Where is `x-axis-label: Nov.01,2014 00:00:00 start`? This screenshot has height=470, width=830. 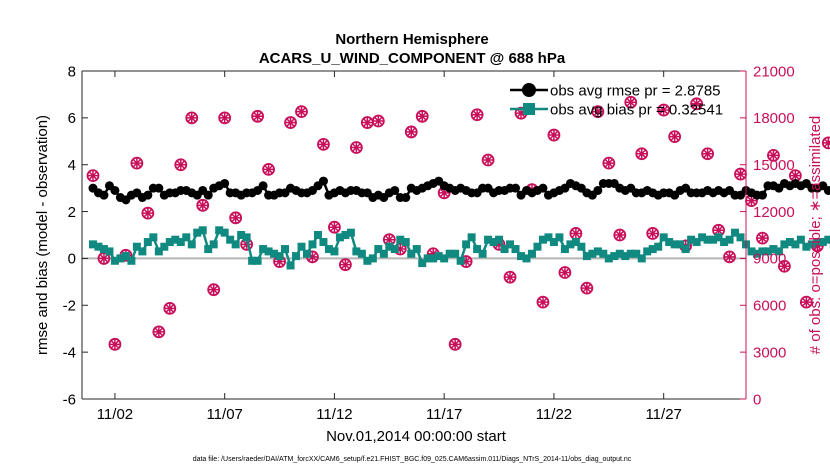
x-axis-label: Nov.01,2014 00:00:00 start is located at coordinates (416, 436).